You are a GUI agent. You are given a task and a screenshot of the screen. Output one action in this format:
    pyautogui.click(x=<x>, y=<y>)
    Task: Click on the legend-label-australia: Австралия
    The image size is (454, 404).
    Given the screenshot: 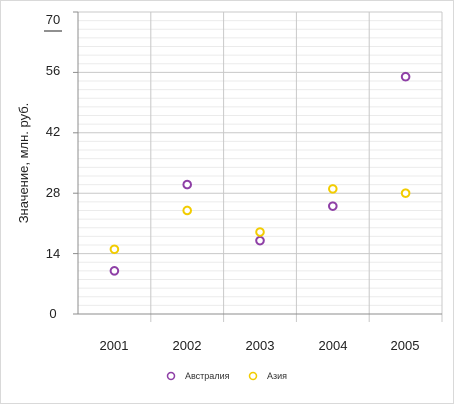 What is the action you would take?
    pyautogui.click(x=207, y=376)
    